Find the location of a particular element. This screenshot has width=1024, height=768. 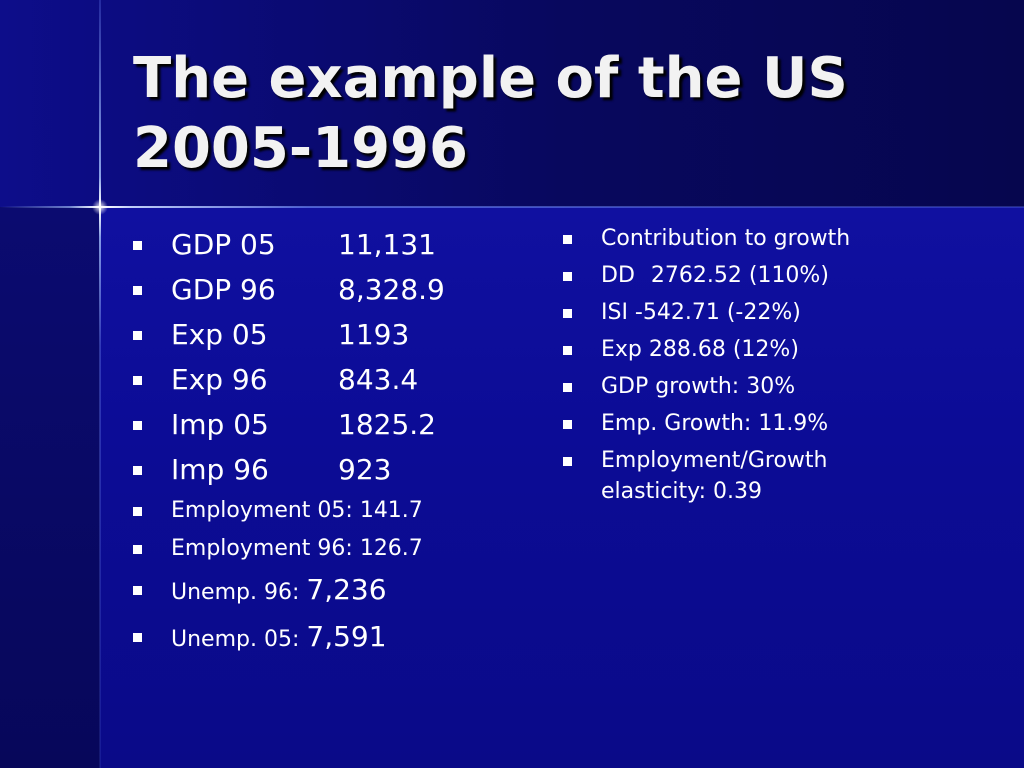

list-item-exp: Exp 288.68 (12%) is located at coordinates (783, 349).